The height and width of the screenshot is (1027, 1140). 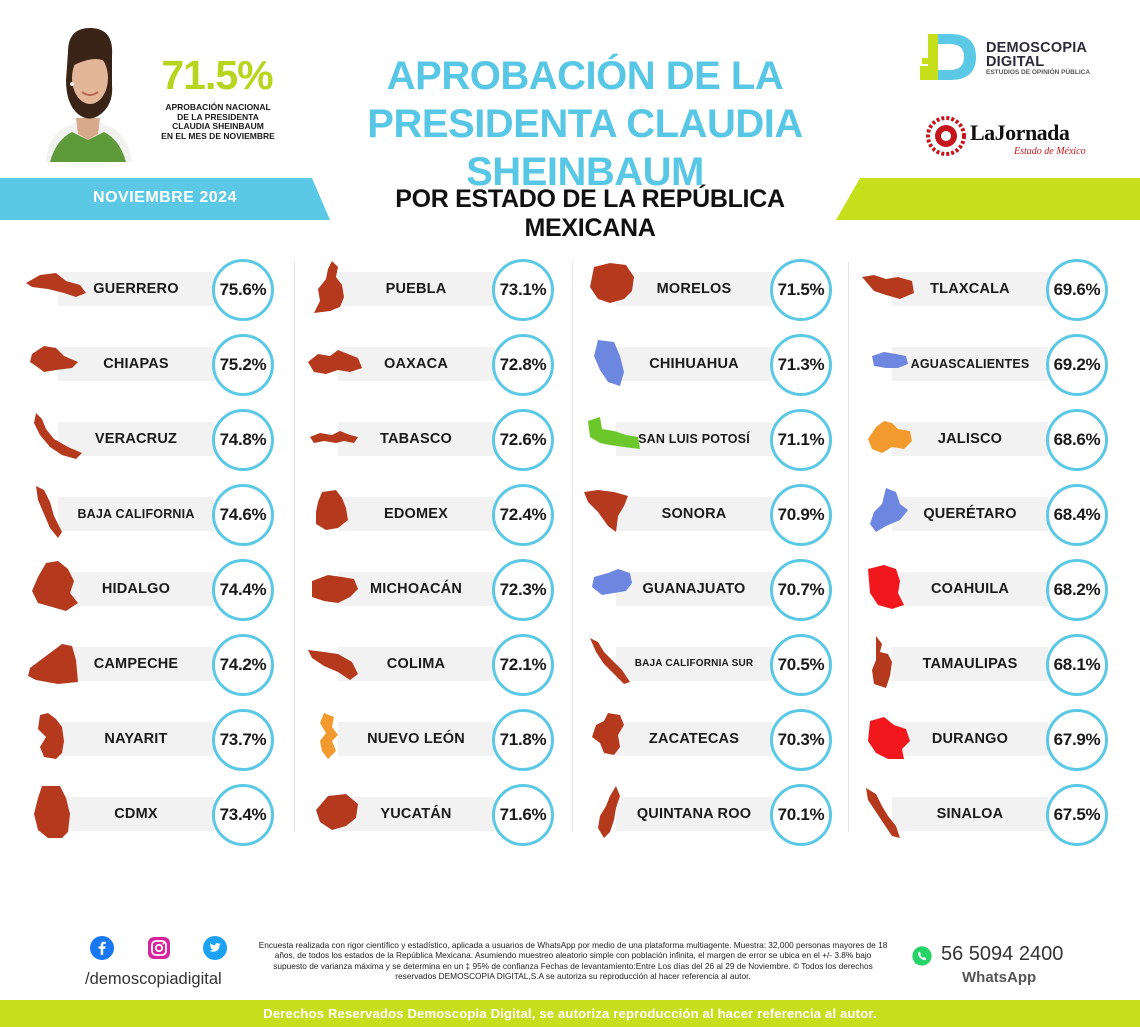 What do you see at coordinates (102, 948) in the screenshot?
I see `facebook-icon` at bounding box center [102, 948].